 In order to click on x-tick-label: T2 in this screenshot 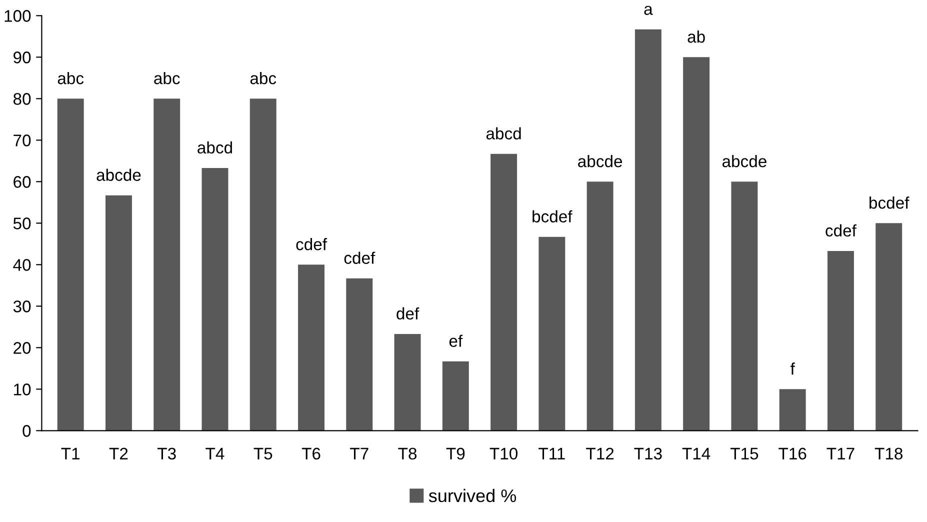, I will do `click(118, 454)`.